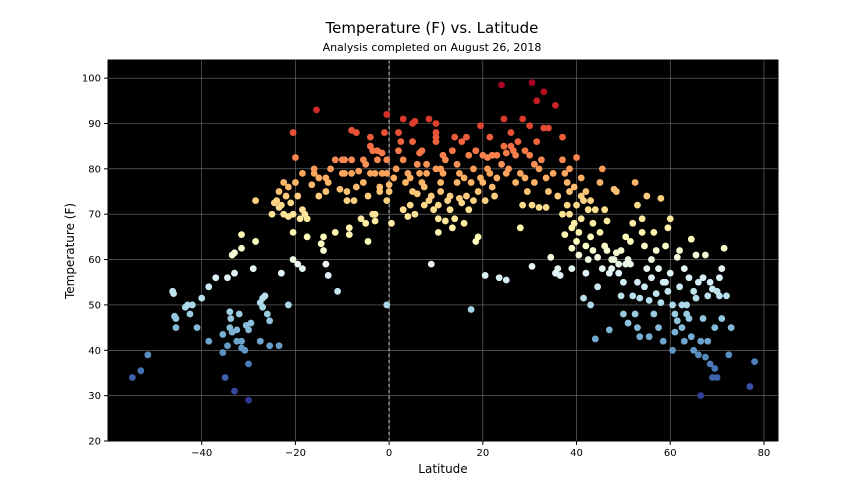 The height and width of the screenshot is (504, 864). Describe the element at coordinates (91, 79) in the screenshot. I see `y-tick-label: 100` at that location.